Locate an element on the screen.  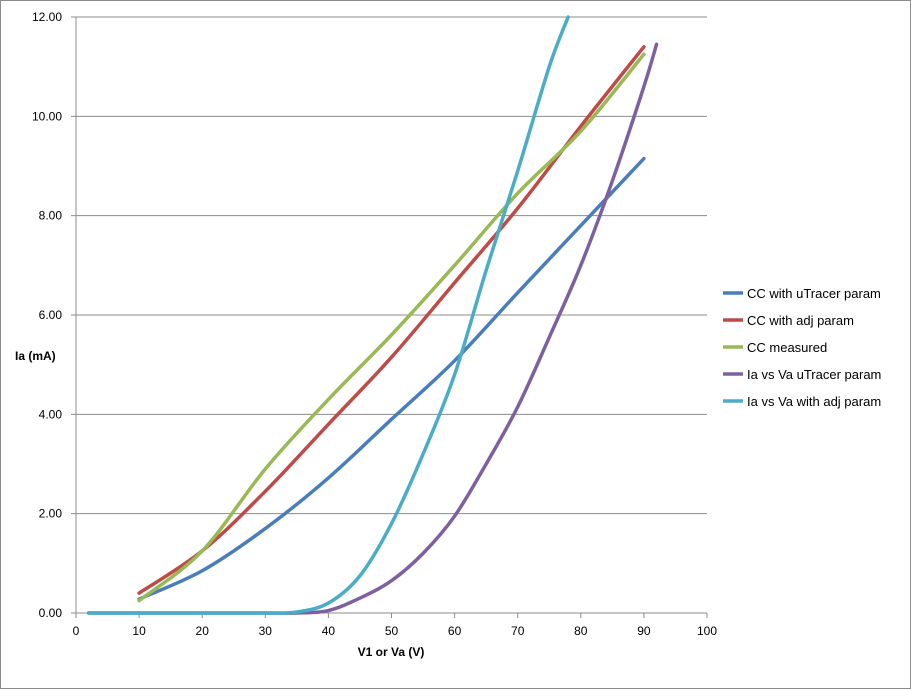
x-tick-label: 10 is located at coordinates (139, 631).